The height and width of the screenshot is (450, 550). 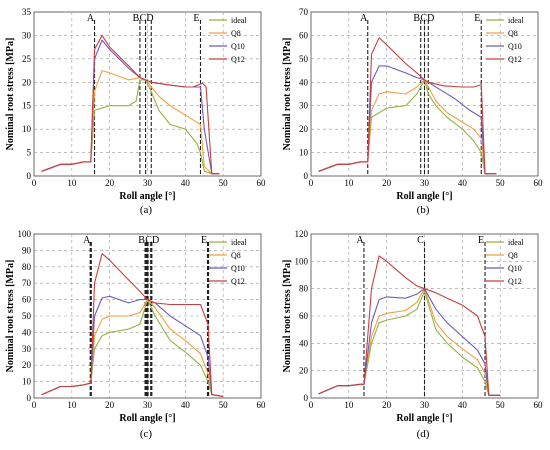 What do you see at coordinates (27, 12) in the screenshot?
I see `y-tick-label: 35` at bounding box center [27, 12].